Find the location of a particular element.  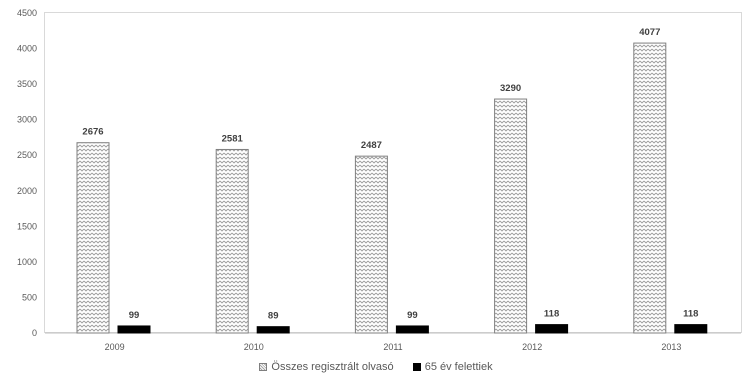

x-tick-label: 2009 is located at coordinates (115, 347).